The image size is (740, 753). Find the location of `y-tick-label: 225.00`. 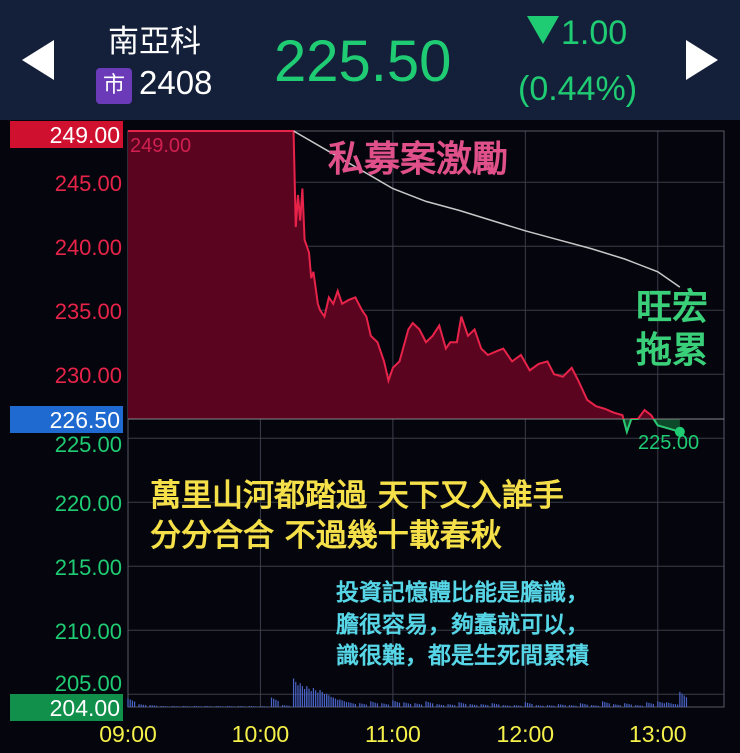

y-tick-label: 225.00 is located at coordinates (88, 444).